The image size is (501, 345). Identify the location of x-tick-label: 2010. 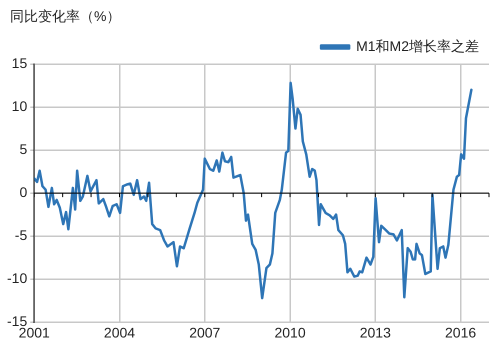
(290, 332).